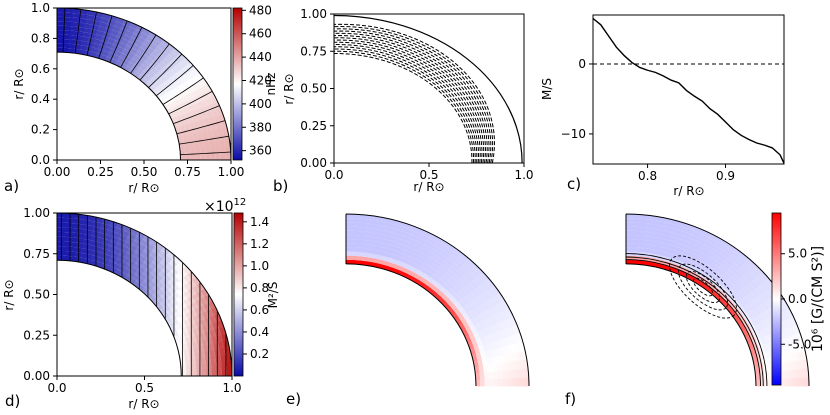 Image resolution: width=830 pixels, height=415 pixels. What do you see at coordinates (259, 310) in the screenshot?
I see `y-tick-label: 0.6` at bounding box center [259, 310].